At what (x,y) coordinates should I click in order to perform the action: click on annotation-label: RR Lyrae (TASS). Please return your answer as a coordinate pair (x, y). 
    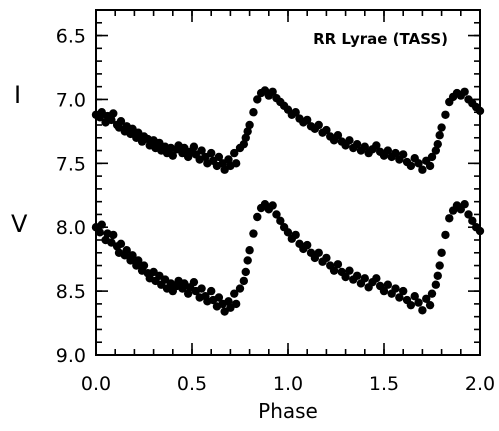
    Looking at the image, I should click on (380, 39).